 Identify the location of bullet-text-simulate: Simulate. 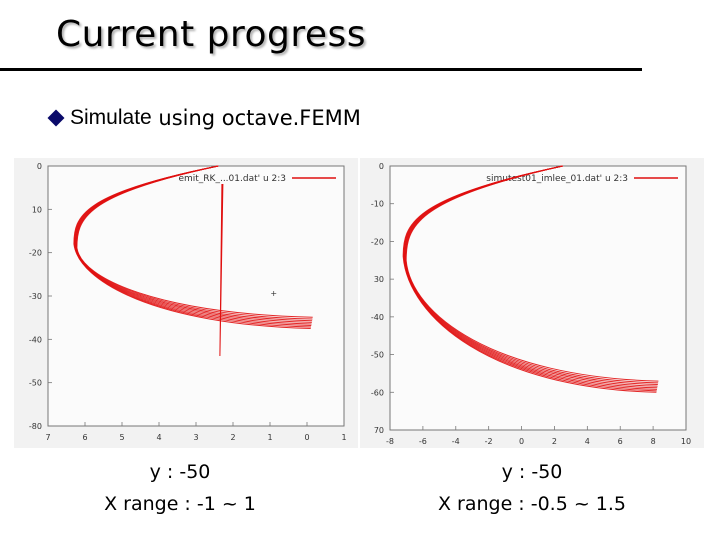
(111, 117).